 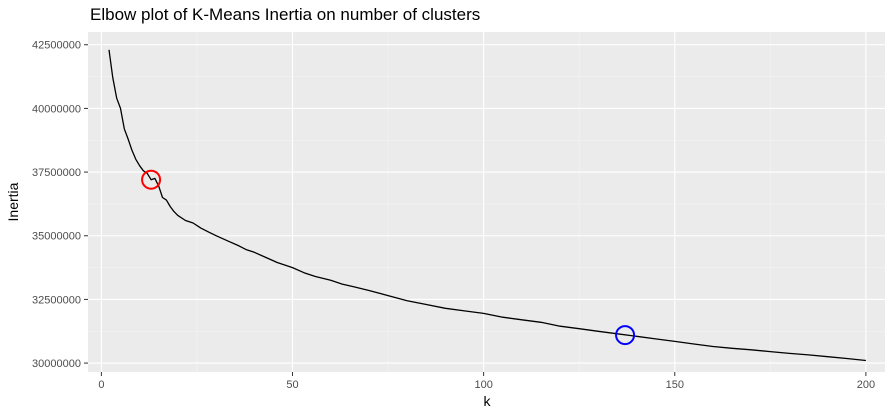 What do you see at coordinates (292, 385) in the screenshot?
I see `x-tick-label: 50` at bounding box center [292, 385].